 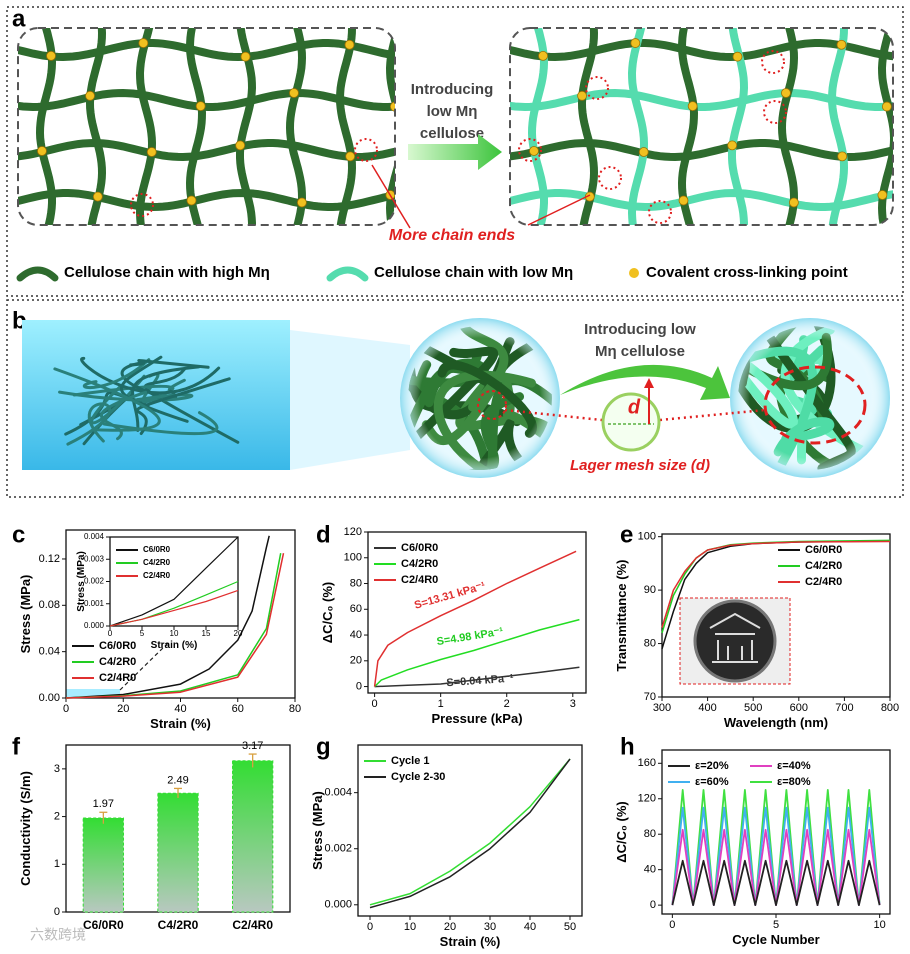 What do you see at coordinates (776, 615) in the screenshot?
I see `plot-frame` at bounding box center [776, 615].